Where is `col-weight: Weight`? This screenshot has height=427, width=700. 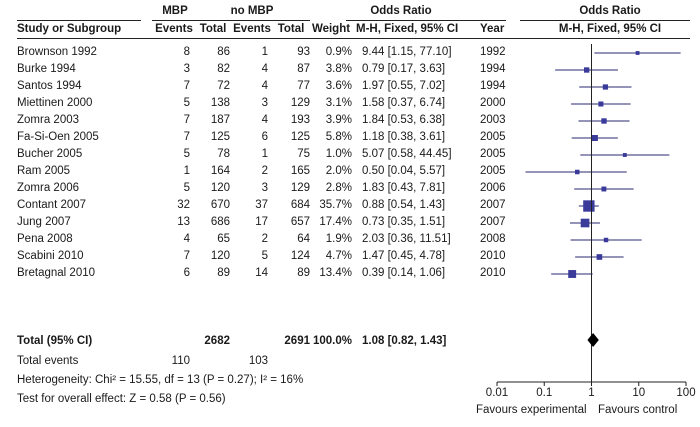
col-weight: Weight is located at coordinates (331, 29).